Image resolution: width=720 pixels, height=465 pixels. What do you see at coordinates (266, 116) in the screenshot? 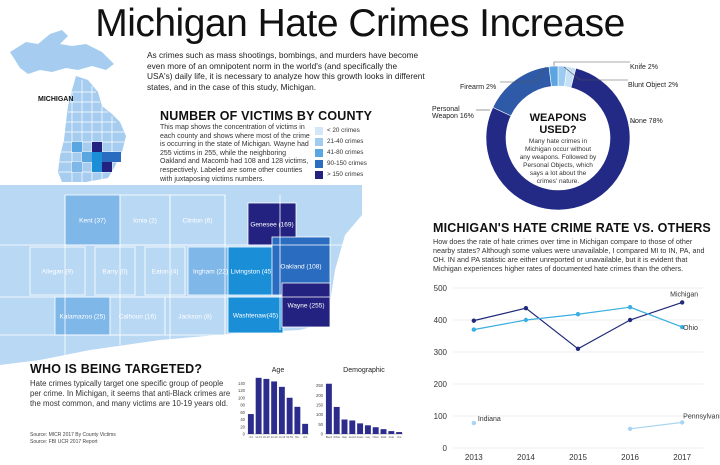
I see `county-heading: NUMBER OF VICTIMS BY COUNTY` at bounding box center [266, 116].